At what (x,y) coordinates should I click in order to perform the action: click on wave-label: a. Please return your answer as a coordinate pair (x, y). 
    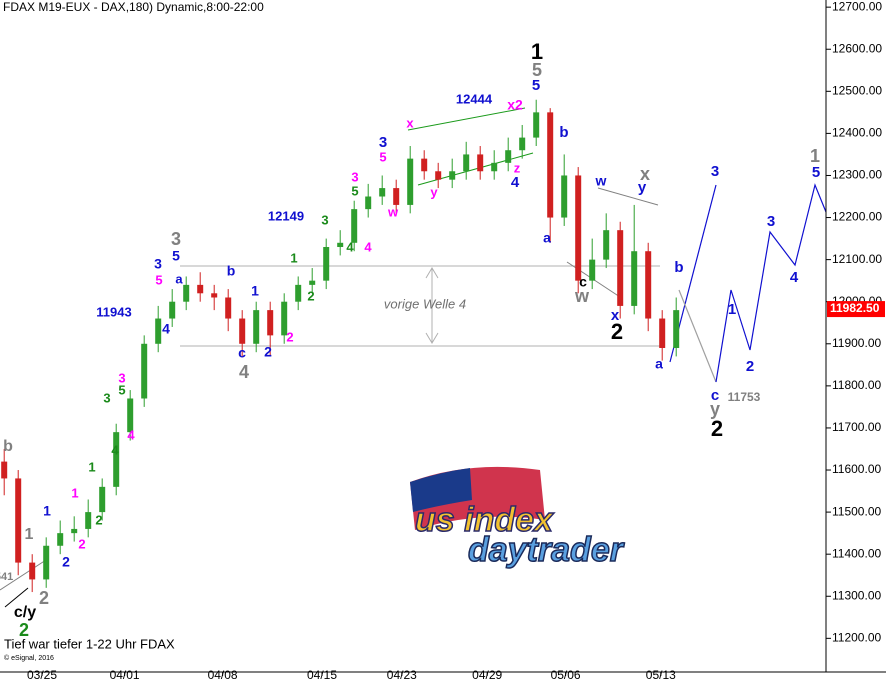
    Looking at the image, I should click on (547, 238).